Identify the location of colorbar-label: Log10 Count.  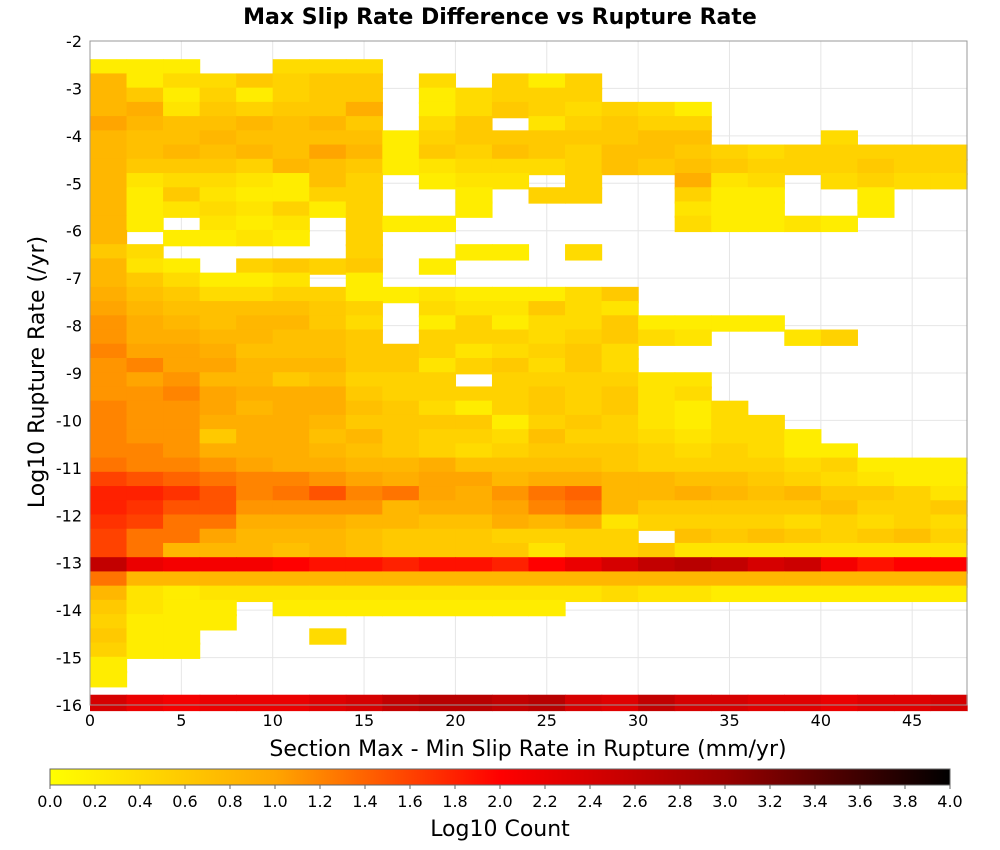
(500, 829).